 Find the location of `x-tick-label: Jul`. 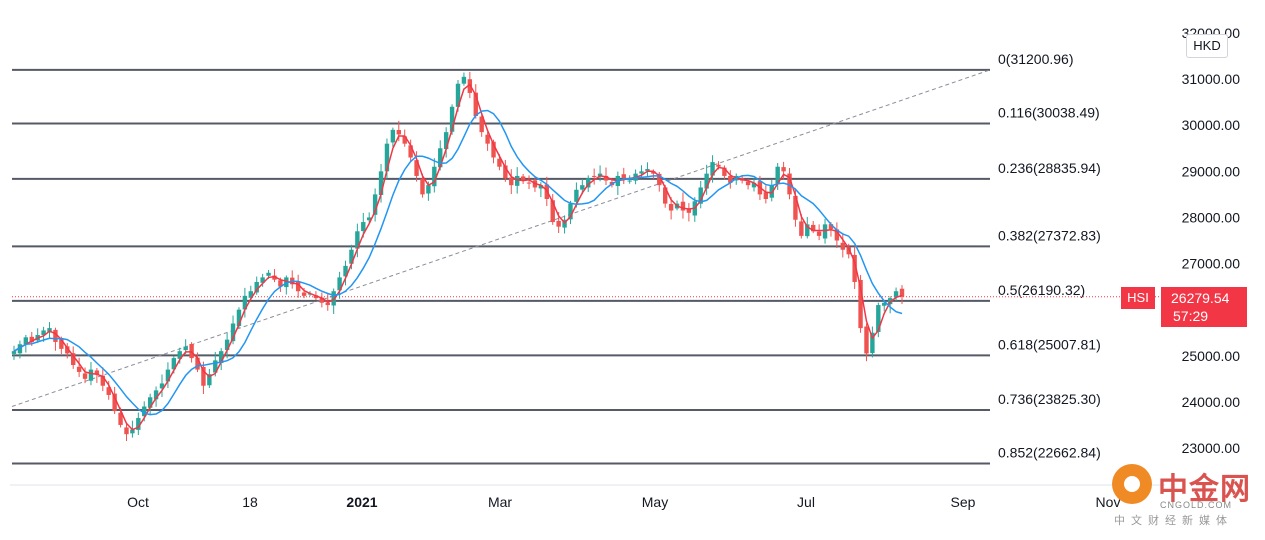

x-tick-label: Jul is located at coordinates (806, 502).